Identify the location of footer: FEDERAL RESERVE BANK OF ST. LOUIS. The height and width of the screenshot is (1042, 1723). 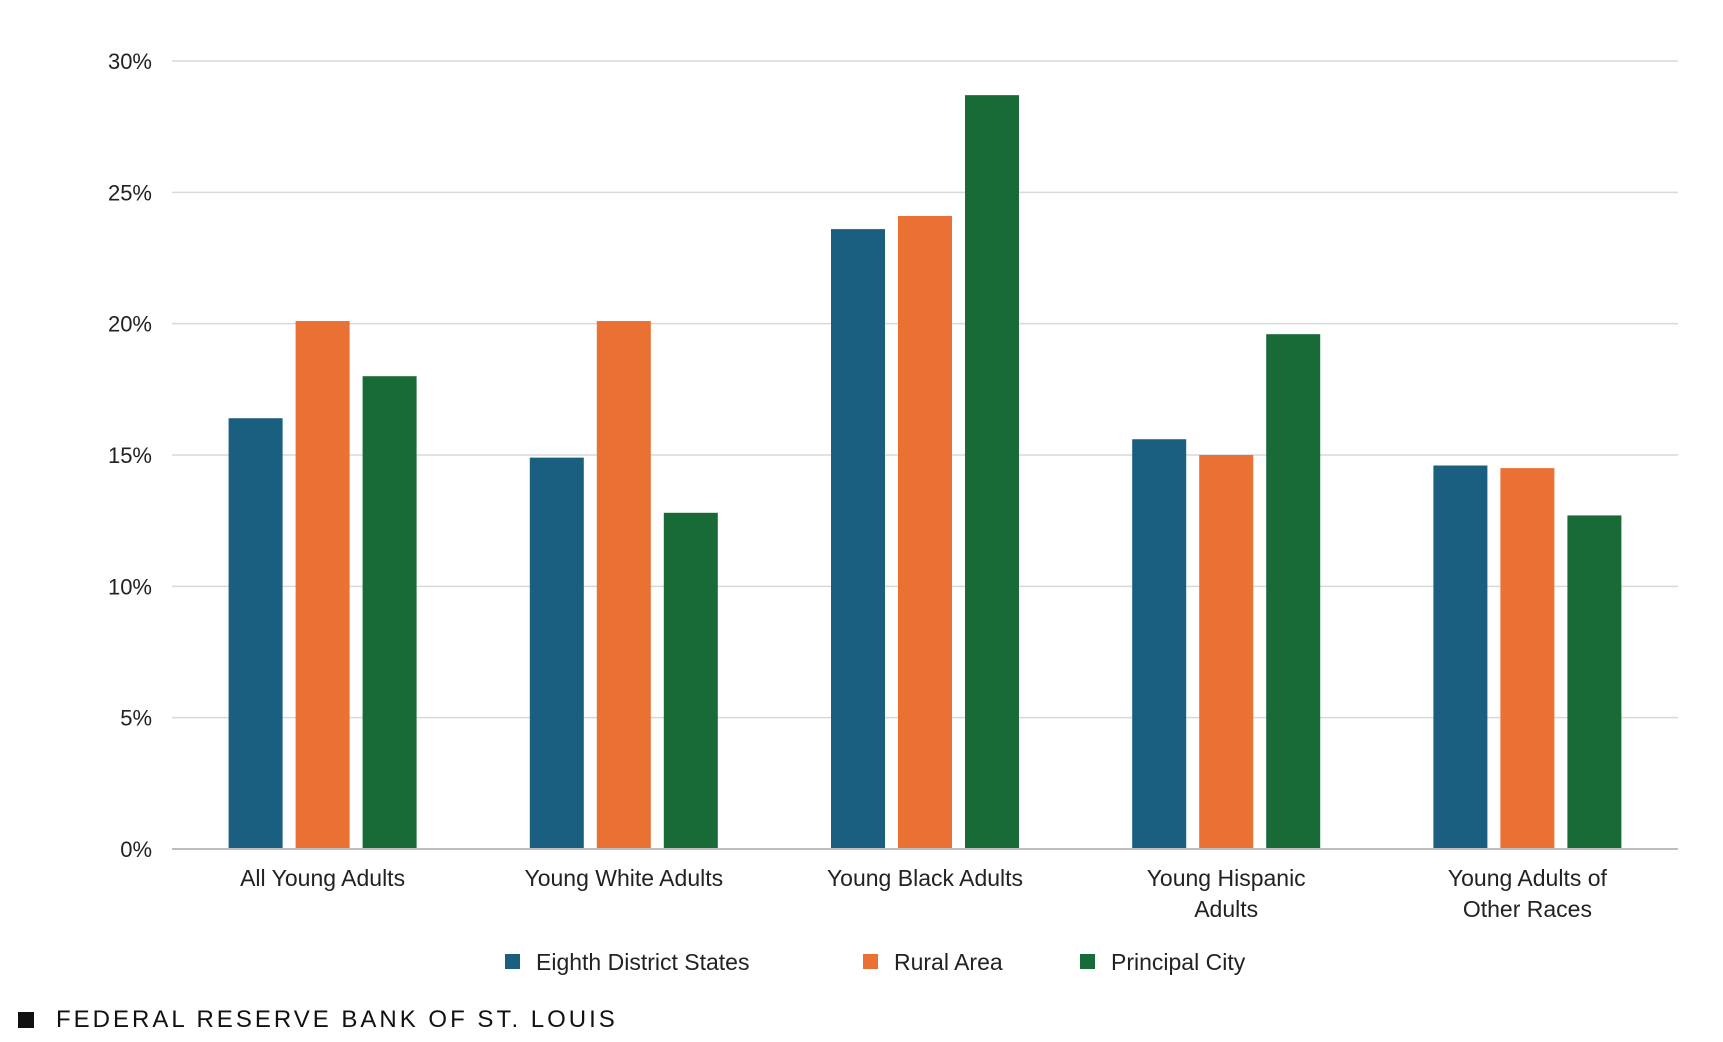
(318, 1020).